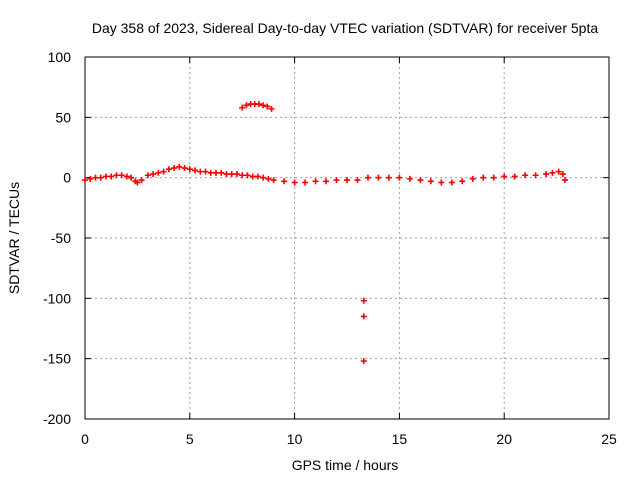 This screenshot has width=640, height=480. Describe the element at coordinates (400, 439) in the screenshot. I see `x-tick-label: 15` at that location.